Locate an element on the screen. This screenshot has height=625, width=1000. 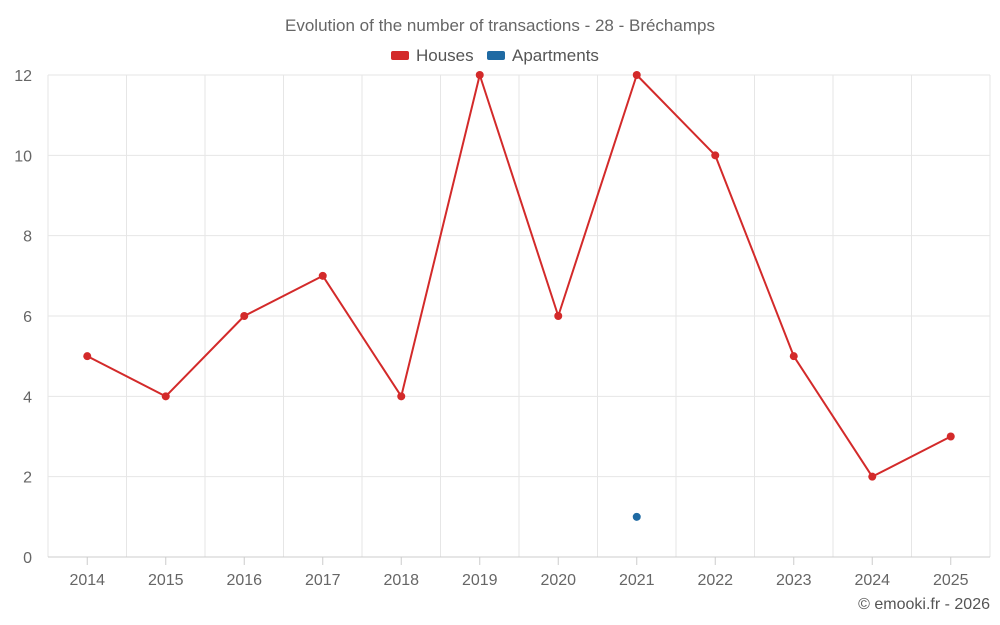
x-tick-label: 2022 is located at coordinates (715, 580).